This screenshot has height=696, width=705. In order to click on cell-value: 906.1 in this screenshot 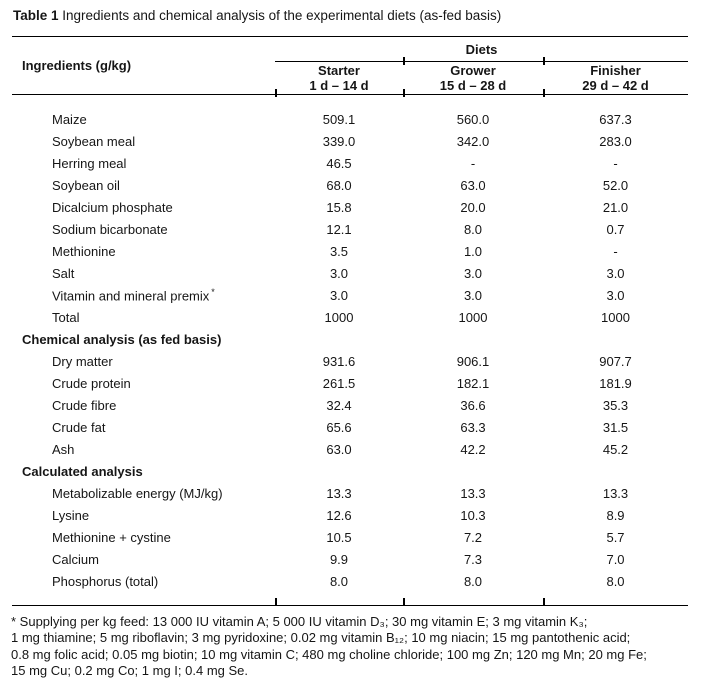, I will do `click(473, 361)`.